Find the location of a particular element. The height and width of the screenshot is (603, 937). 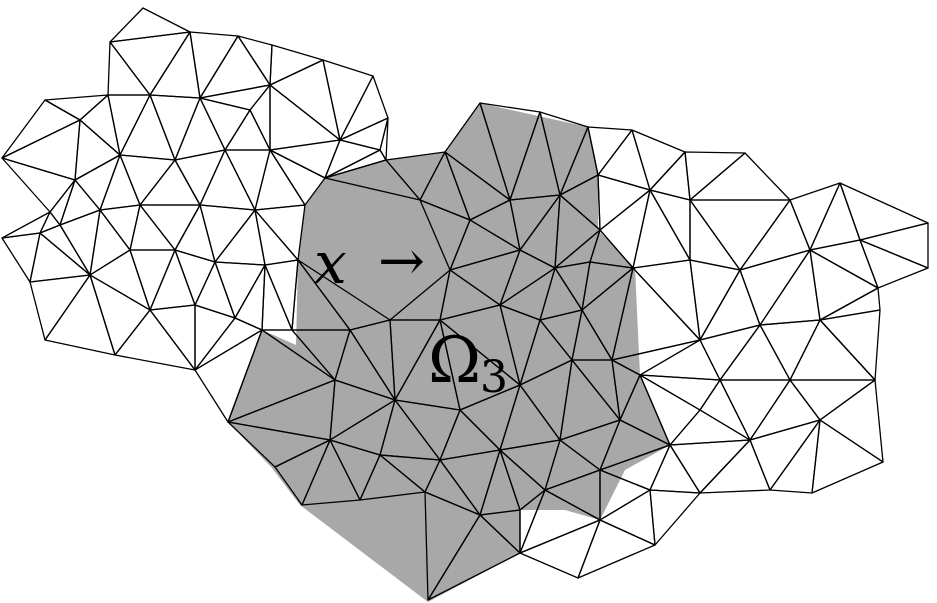

region-label-subscript: 3 is located at coordinates (494, 377).